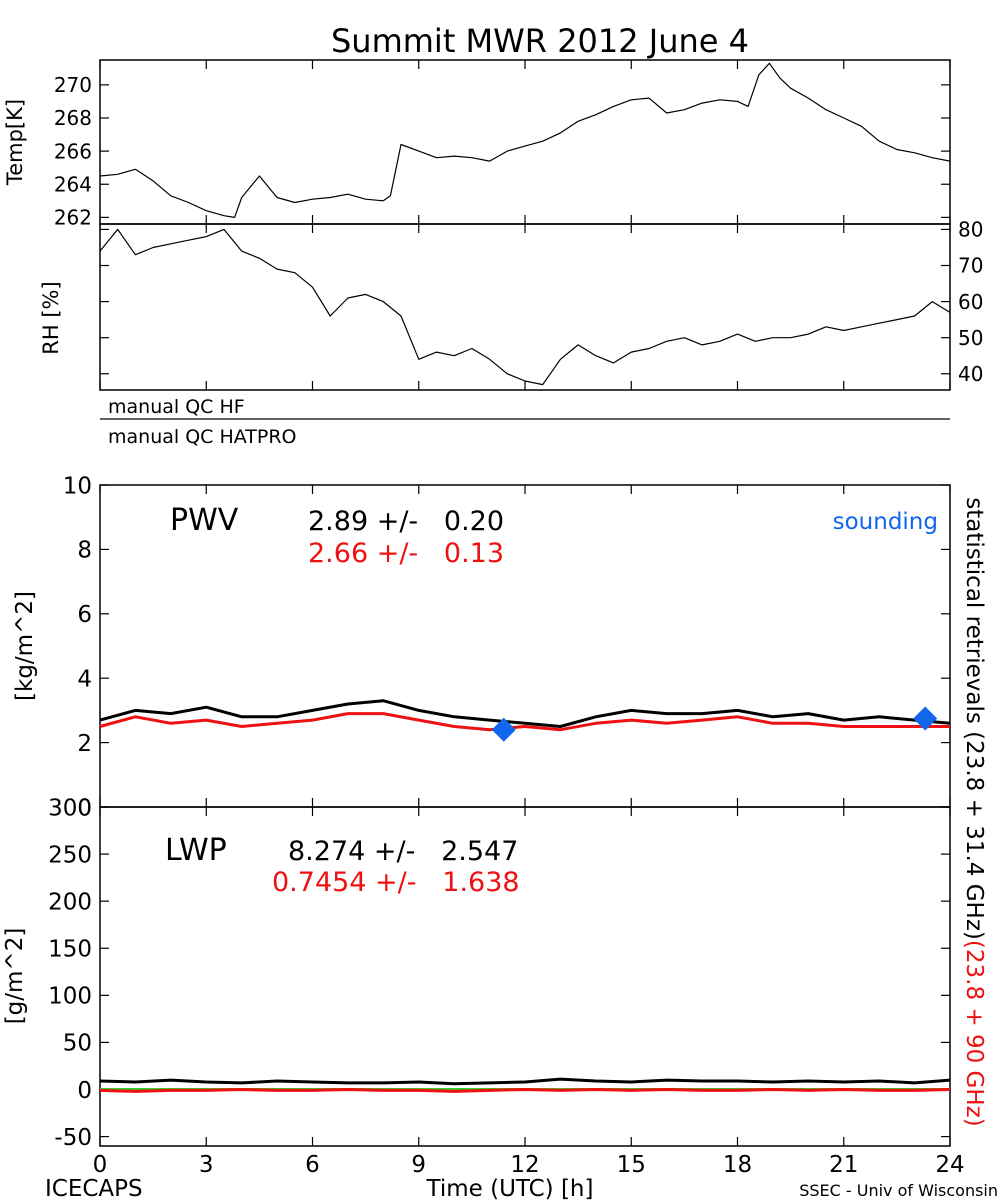 This screenshot has height=1200, width=1000. I want to click on temp-axis-label: Temp[K], so click(15, 142).